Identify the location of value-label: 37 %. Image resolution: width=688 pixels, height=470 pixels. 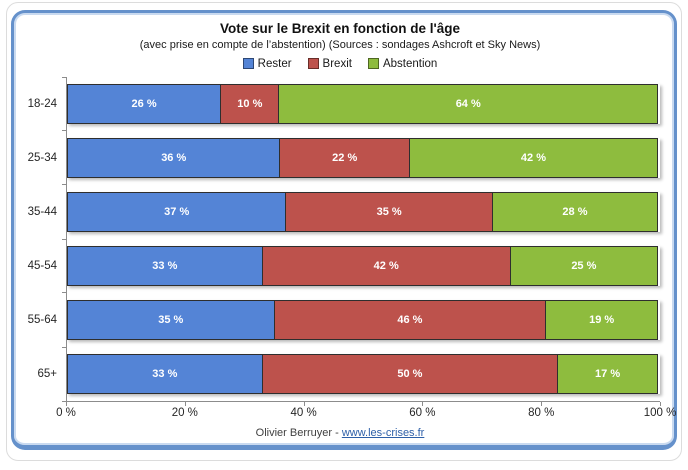
(177, 212).